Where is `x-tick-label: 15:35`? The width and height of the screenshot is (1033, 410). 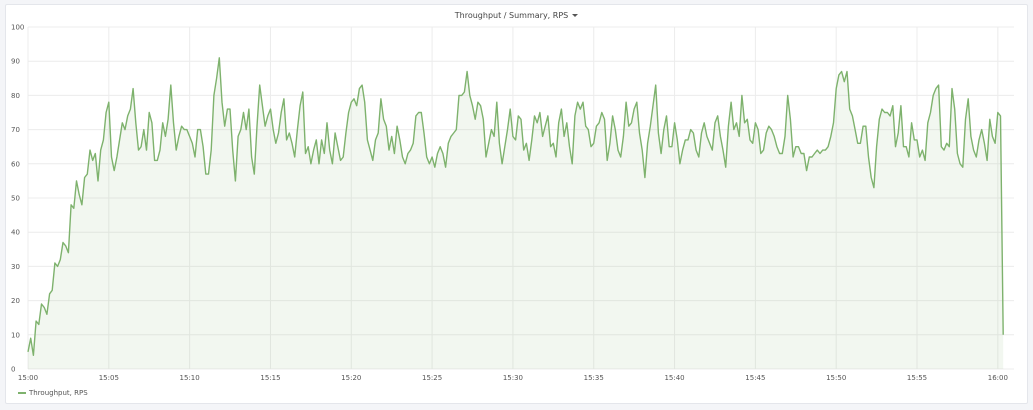
x-tick-label: 15:35 is located at coordinates (594, 378).